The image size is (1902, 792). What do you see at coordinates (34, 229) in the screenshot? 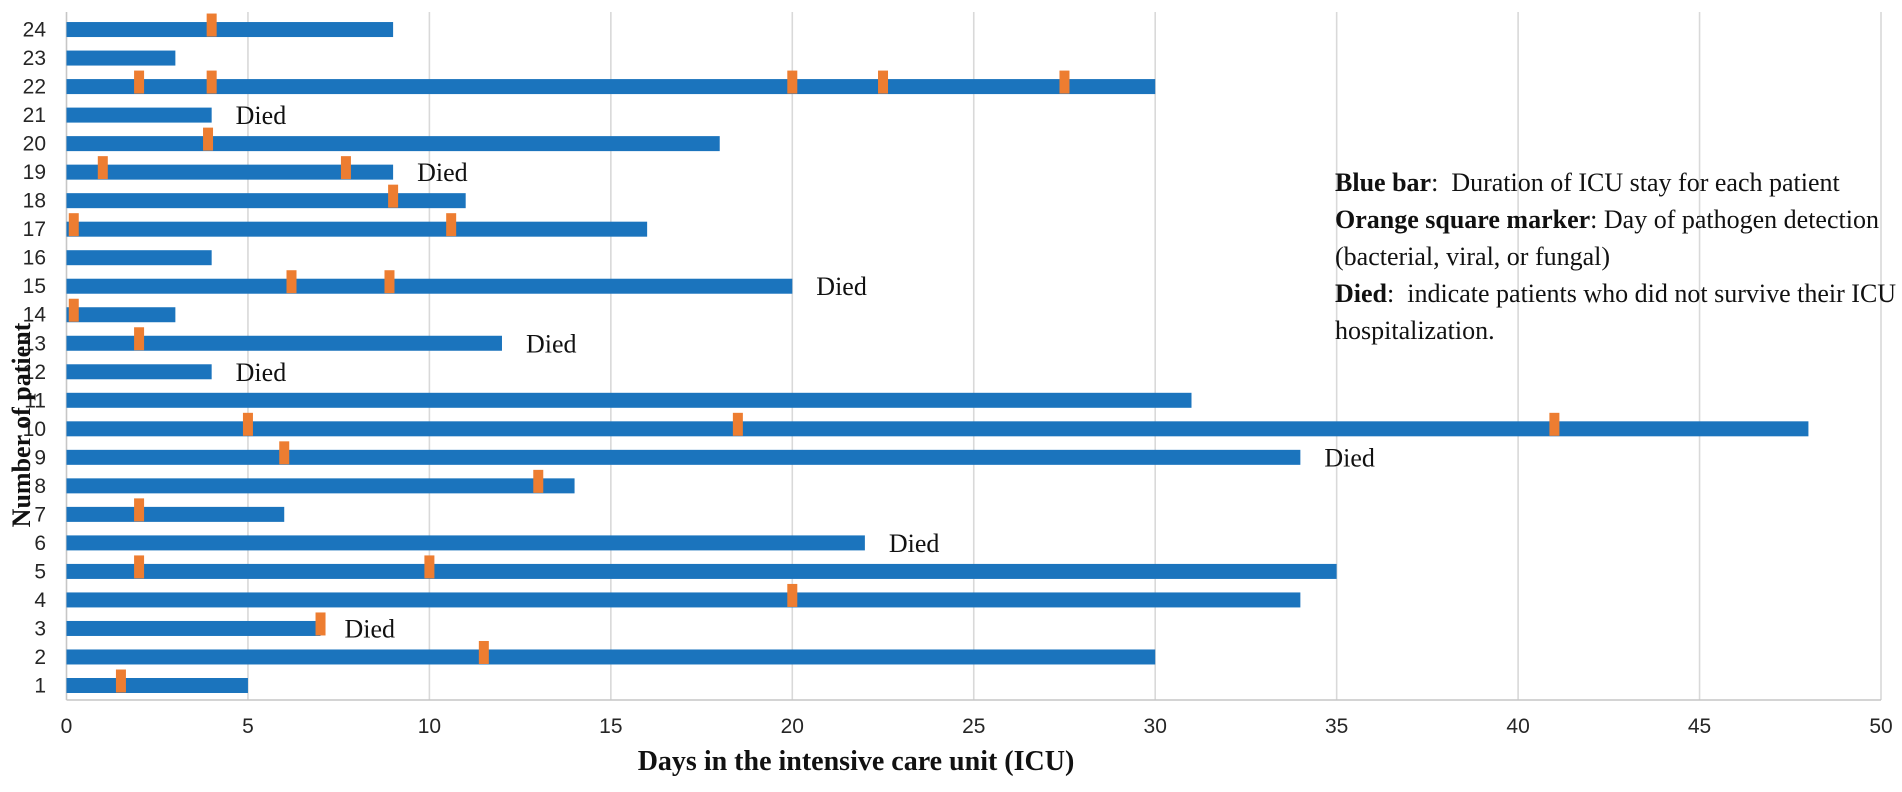
I see `y-tick-label: 17` at bounding box center [34, 229].